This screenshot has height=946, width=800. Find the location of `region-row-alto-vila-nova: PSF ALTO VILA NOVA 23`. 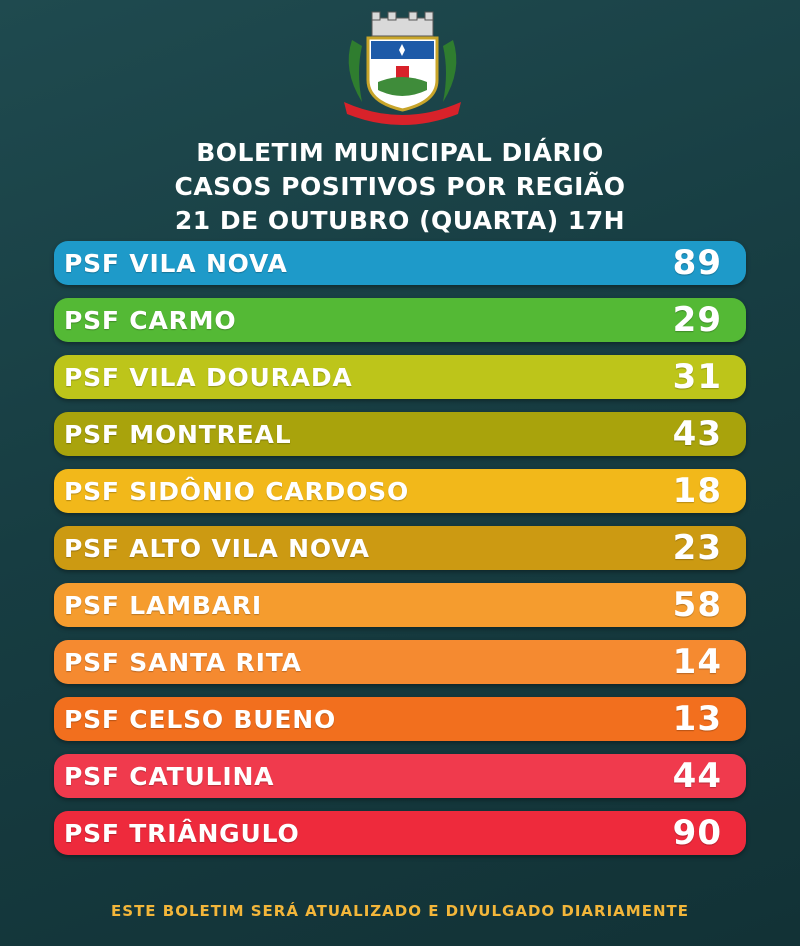

region-row-alto-vila-nova: PSF ALTO VILA NOVA 23 is located at coordinates (400, 548).